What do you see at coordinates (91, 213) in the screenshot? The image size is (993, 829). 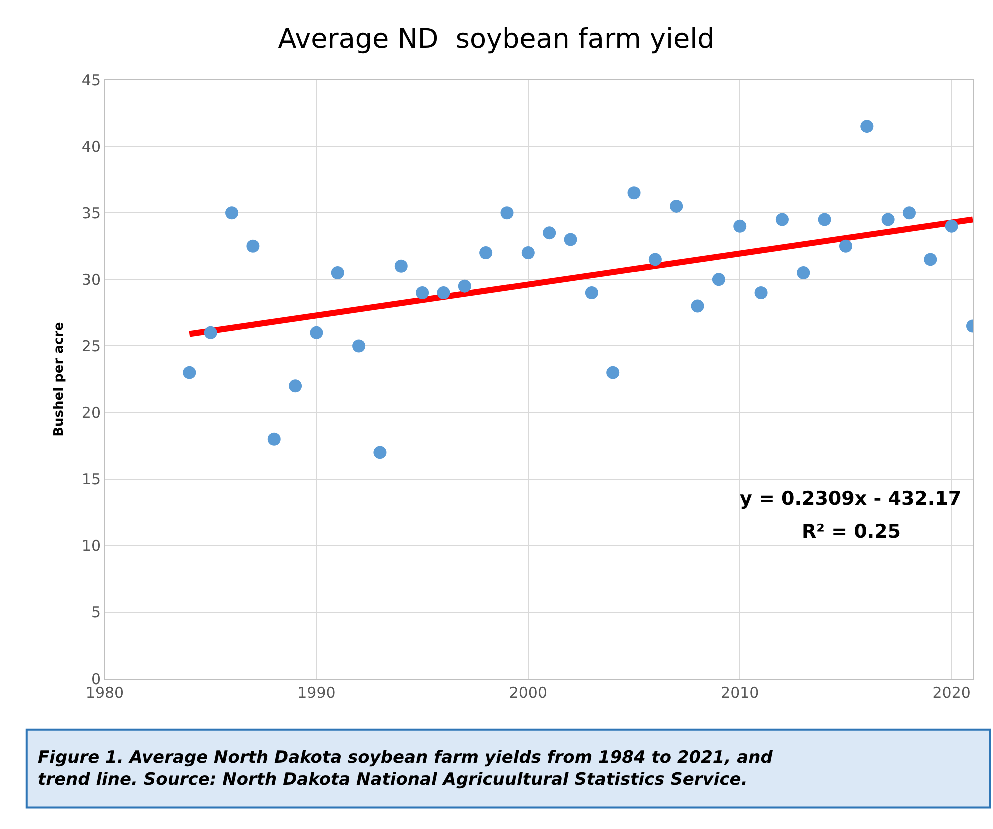 I see `y-tick-label: 35` at bounding box center [91, 213].